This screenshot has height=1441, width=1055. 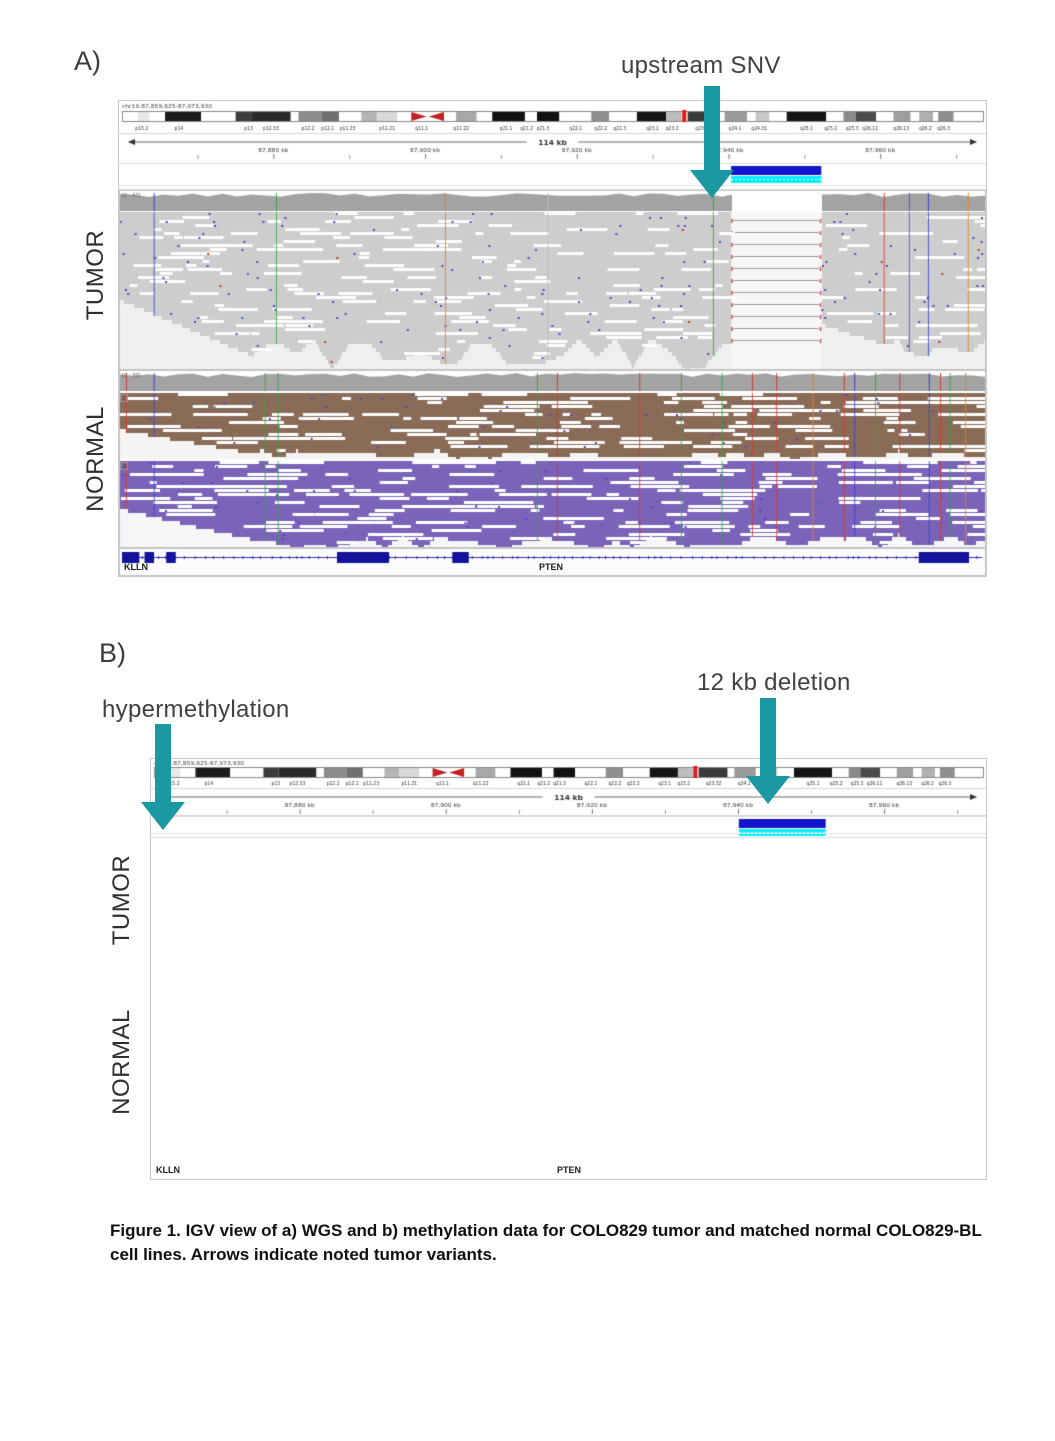 What do you see at coordinates (551, 567) in the screenshot?
I see `gene-label-pten-a: PTEN` at bounding box center [551, 567].